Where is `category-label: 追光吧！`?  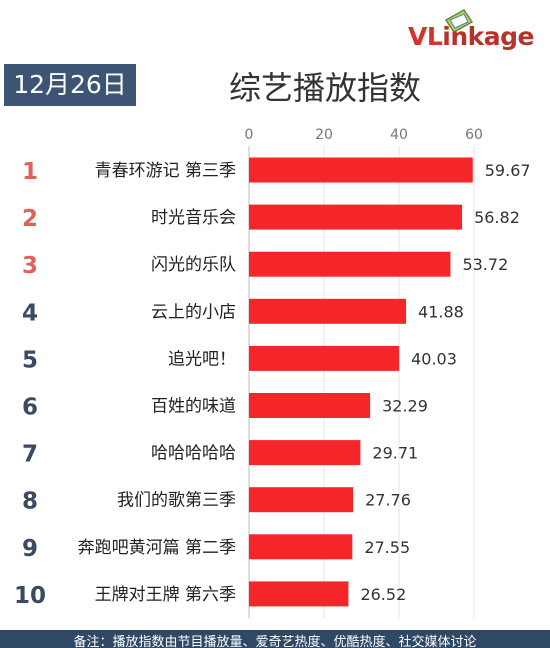
category-label: 追光吧！ is located at coordinates (202, 359).